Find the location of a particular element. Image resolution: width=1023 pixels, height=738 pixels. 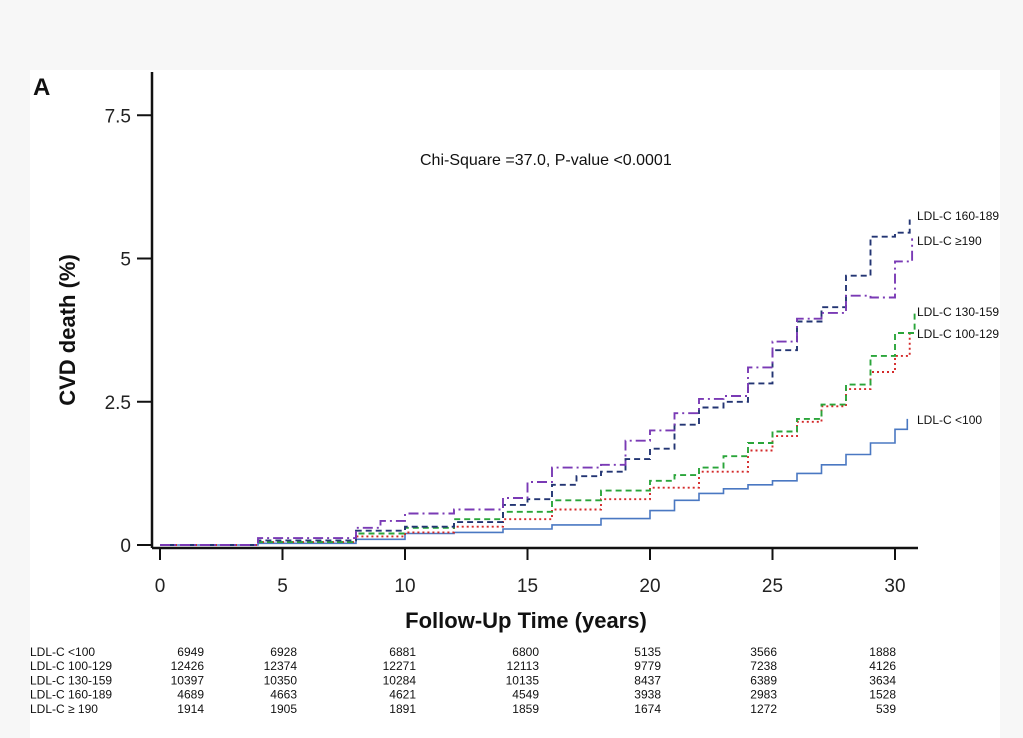

risk-value: 1272 is located at coordinates (763, 709).